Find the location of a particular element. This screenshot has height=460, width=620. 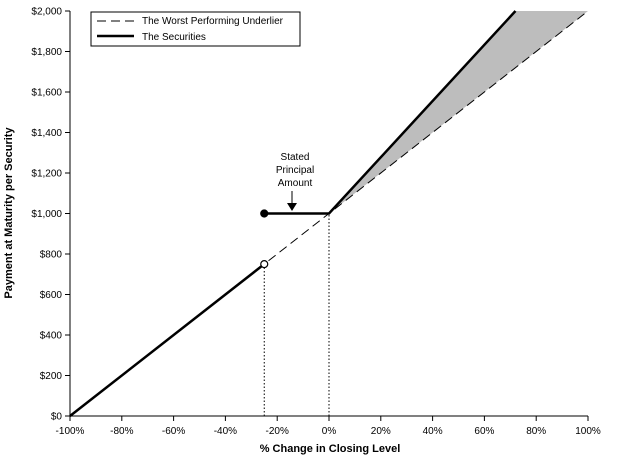

annotation-line-3: Amount is located at coordinates (295, 183).